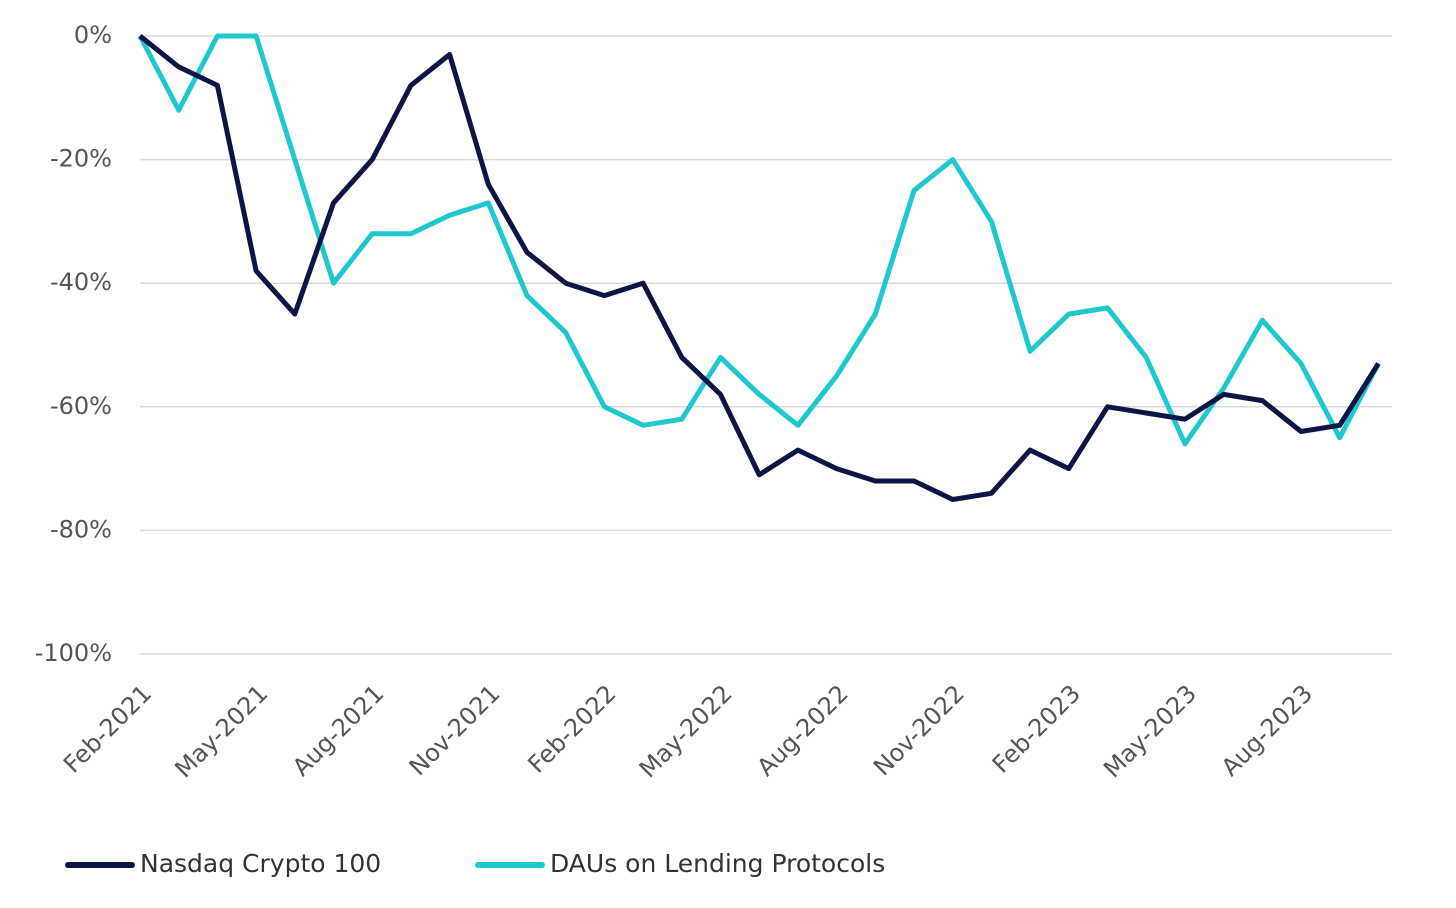  Describe the element at coordinates (686, 731) in the screenshot. I see `x-tick-label: May-2022` at that location.